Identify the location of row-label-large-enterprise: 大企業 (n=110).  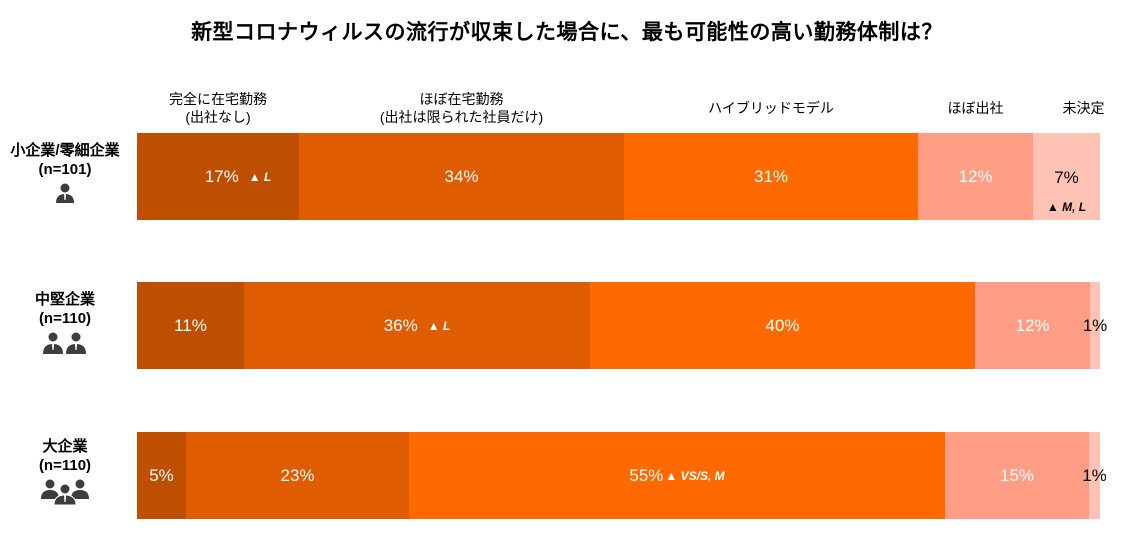
(65, 471).